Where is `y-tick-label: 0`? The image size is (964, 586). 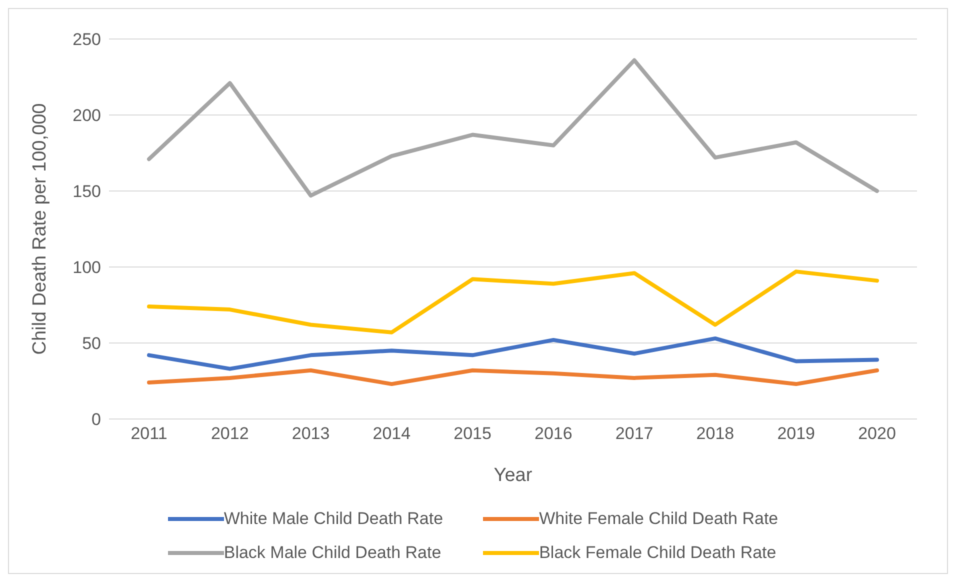
y-tick-label: 0 is located at coordinates (96, 420).